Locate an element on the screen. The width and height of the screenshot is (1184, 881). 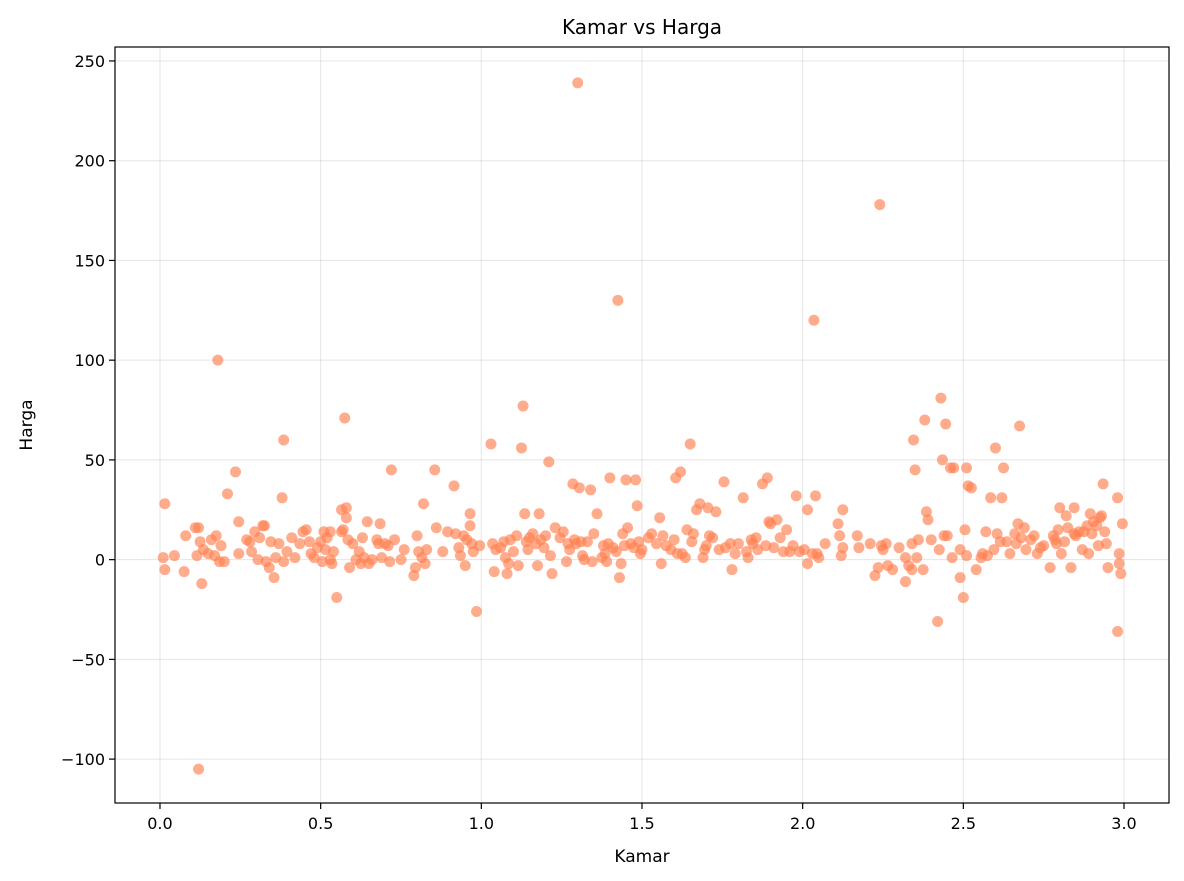
x-tick-label: 0.0 is located at coordinates (159, 823).